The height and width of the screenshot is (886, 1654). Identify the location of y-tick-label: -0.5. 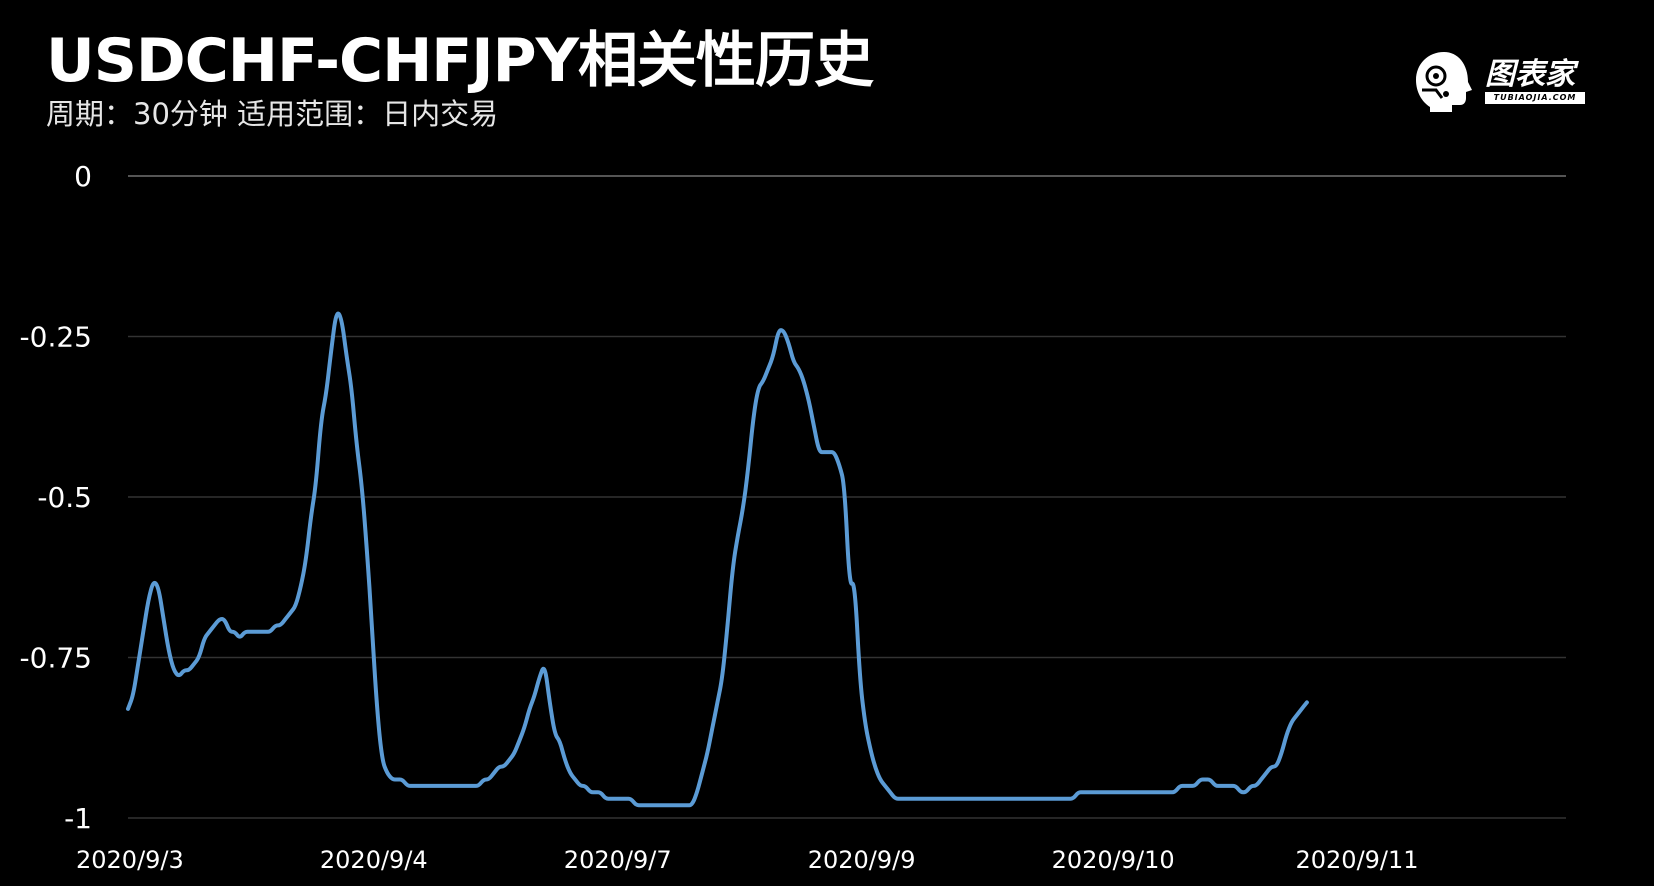
(64, 497).